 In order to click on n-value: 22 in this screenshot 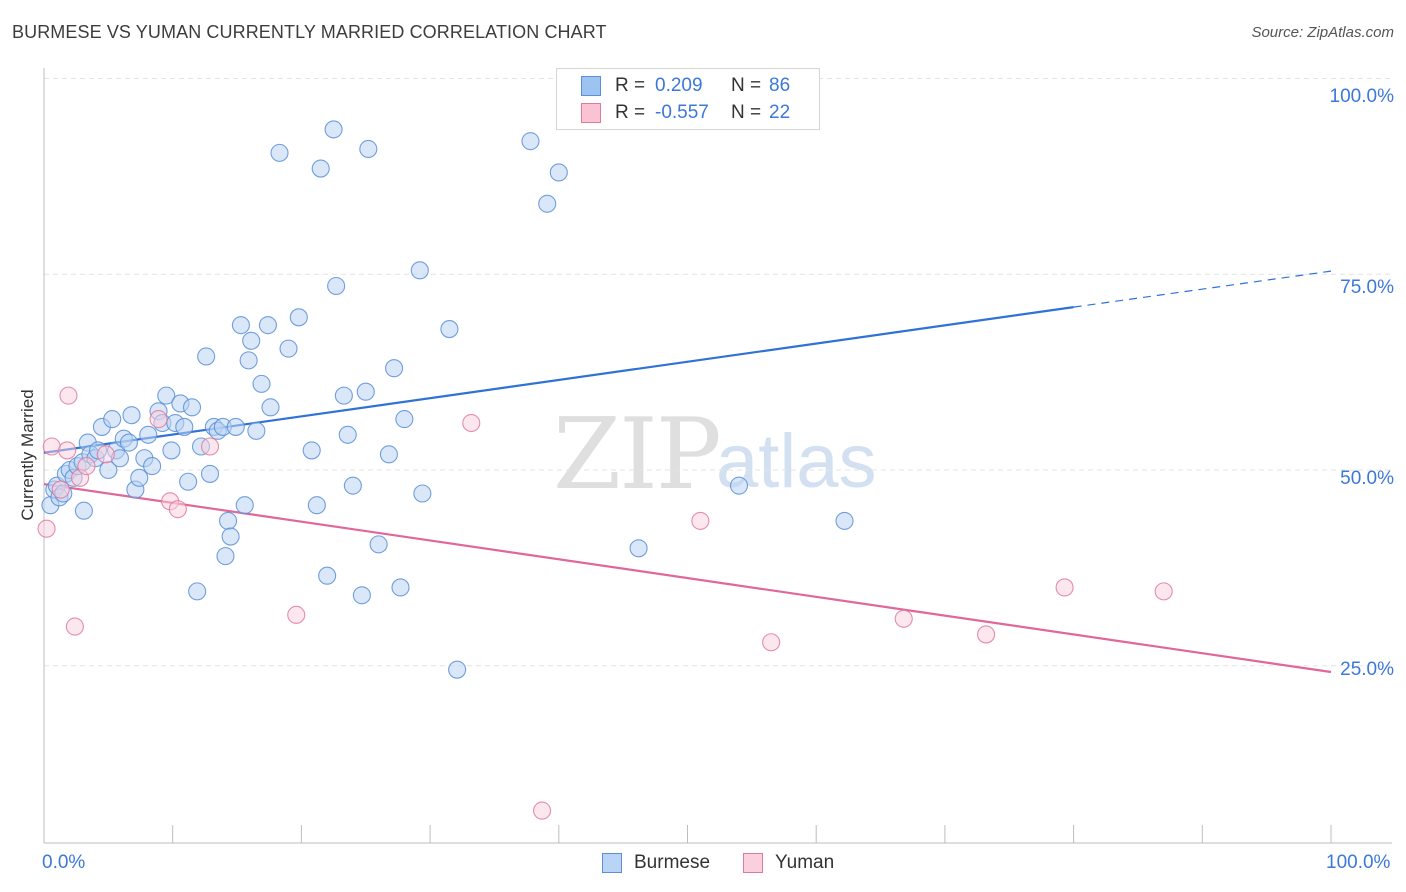, I will do `click(780, 112)`.